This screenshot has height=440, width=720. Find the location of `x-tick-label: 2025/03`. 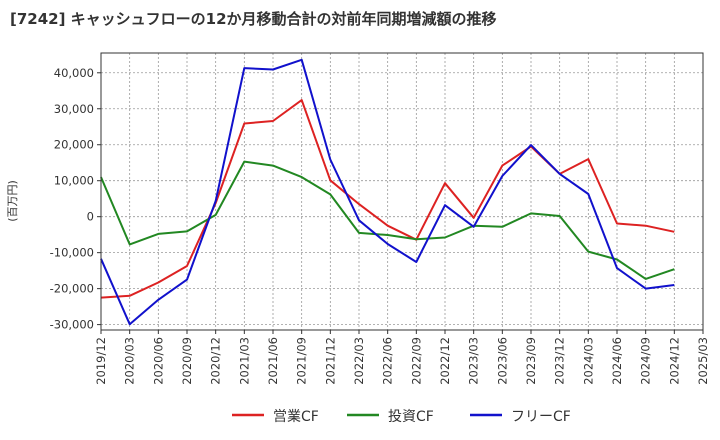

x-tick-label: 2025/03 is located at coordinates (703, 361).